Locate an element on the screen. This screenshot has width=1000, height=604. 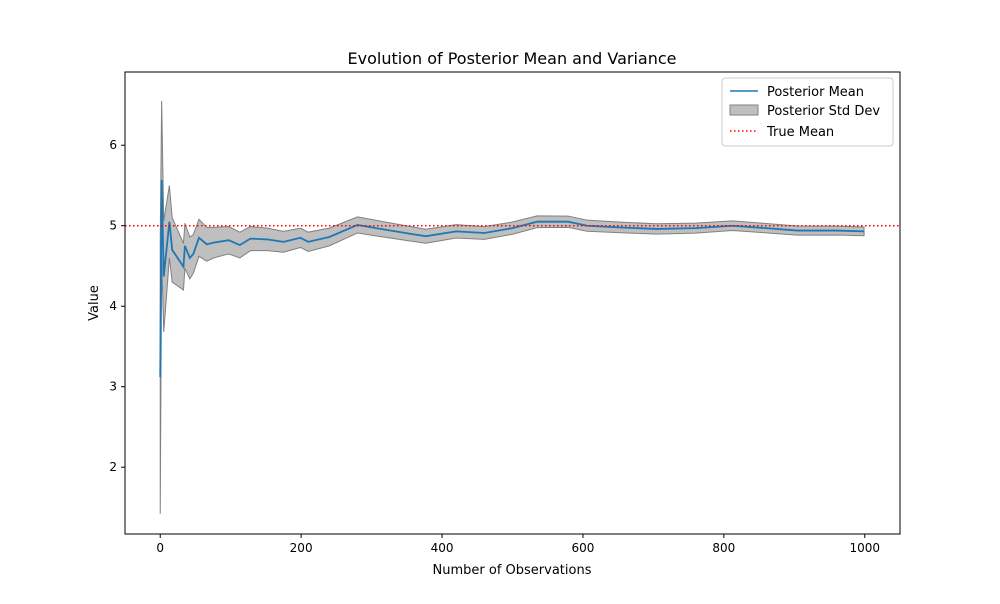
legend-std-swatch is located at coordinates (744, 110).